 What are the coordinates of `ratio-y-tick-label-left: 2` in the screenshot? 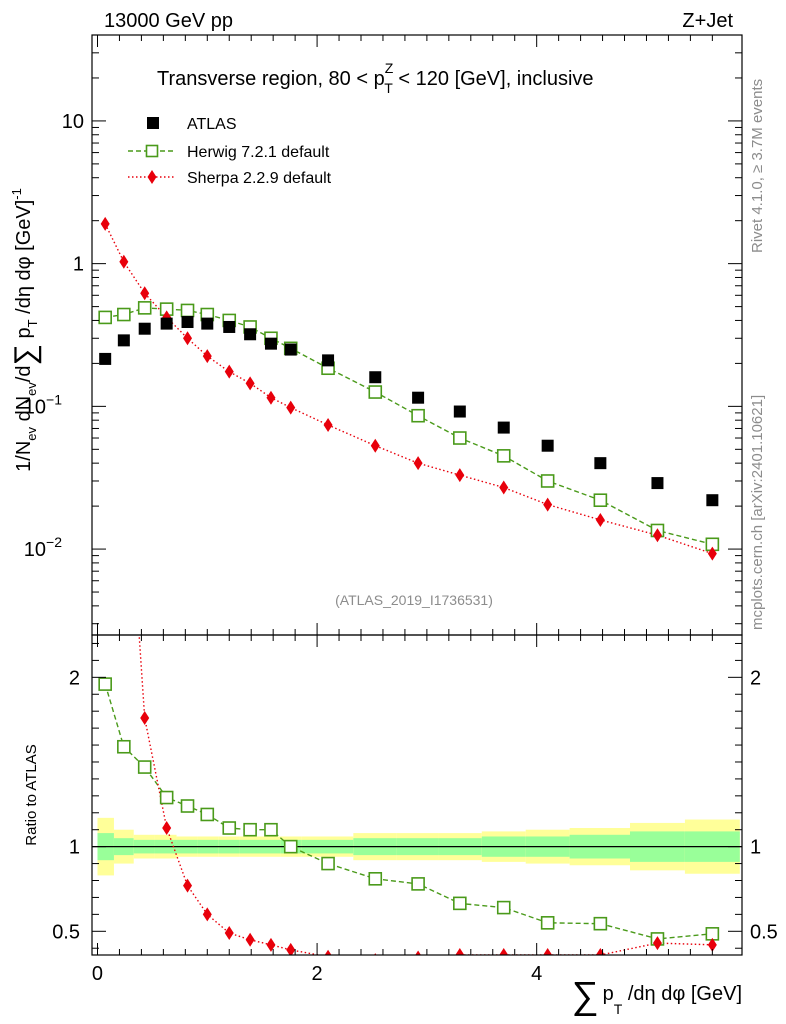 It's located at (74, 678).